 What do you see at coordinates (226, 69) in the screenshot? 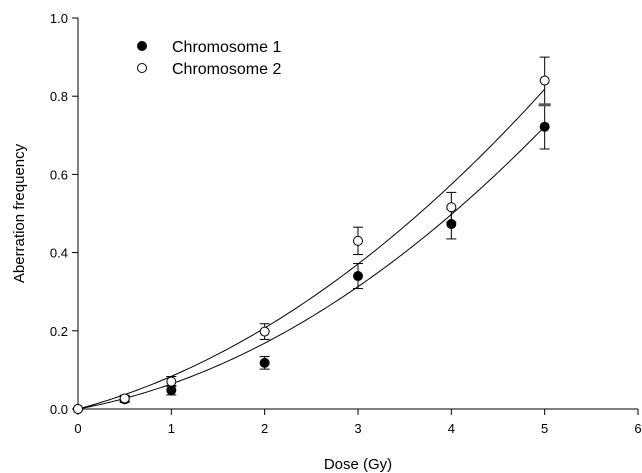
I see `legend-label: Chromosome 2` at bounding box center [226, 69].